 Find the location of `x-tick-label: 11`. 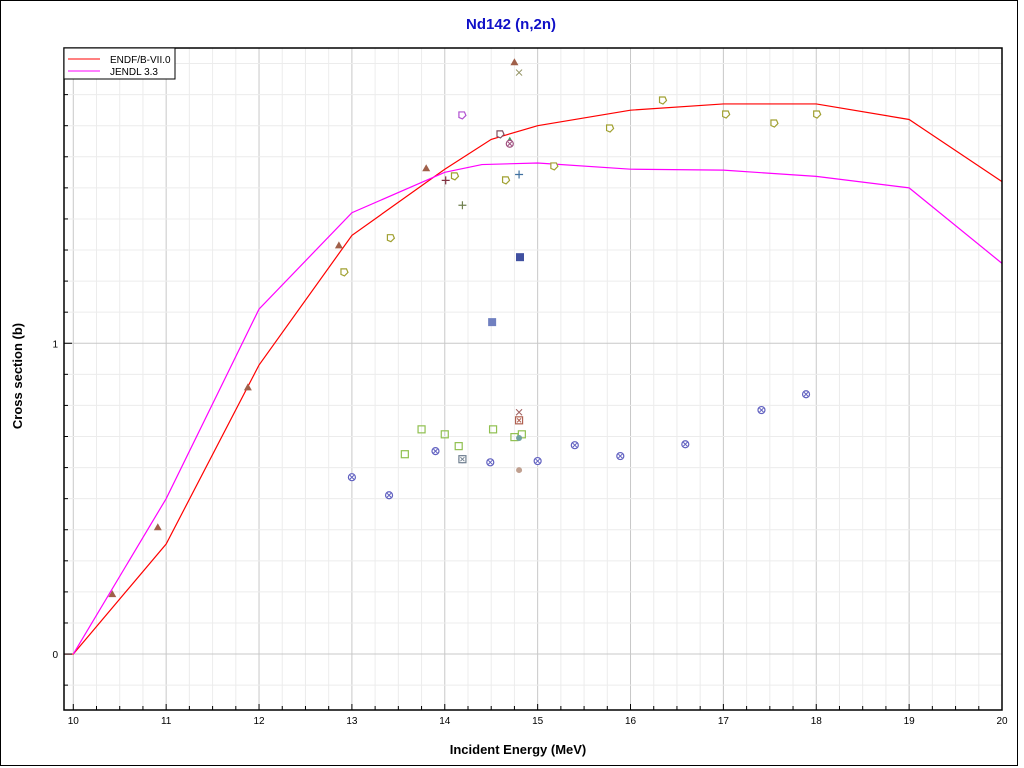

x-tick-label: 11 is located at coordinates (166, 721).